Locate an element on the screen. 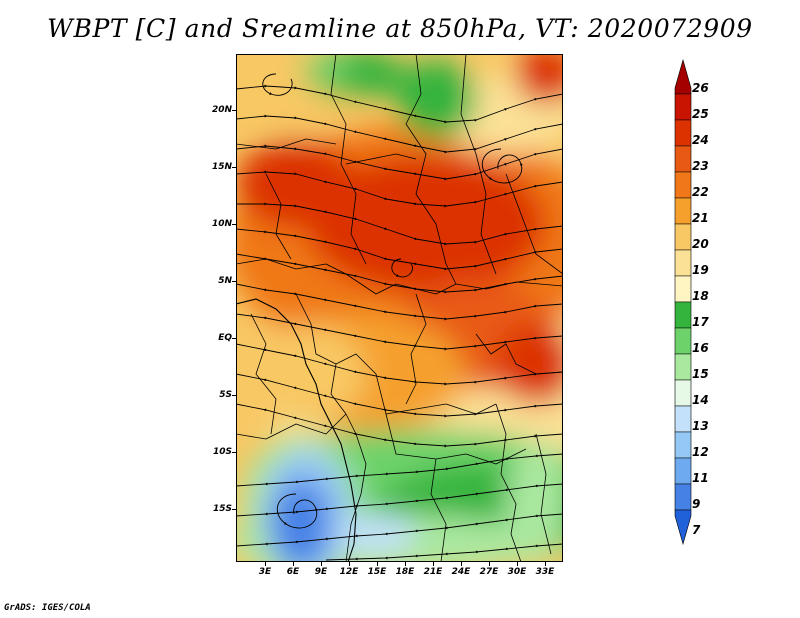 Image resolution: width=800 pixels, height=618 pixels. lat-label-20n: 20N is located at coordinates (221, 110).